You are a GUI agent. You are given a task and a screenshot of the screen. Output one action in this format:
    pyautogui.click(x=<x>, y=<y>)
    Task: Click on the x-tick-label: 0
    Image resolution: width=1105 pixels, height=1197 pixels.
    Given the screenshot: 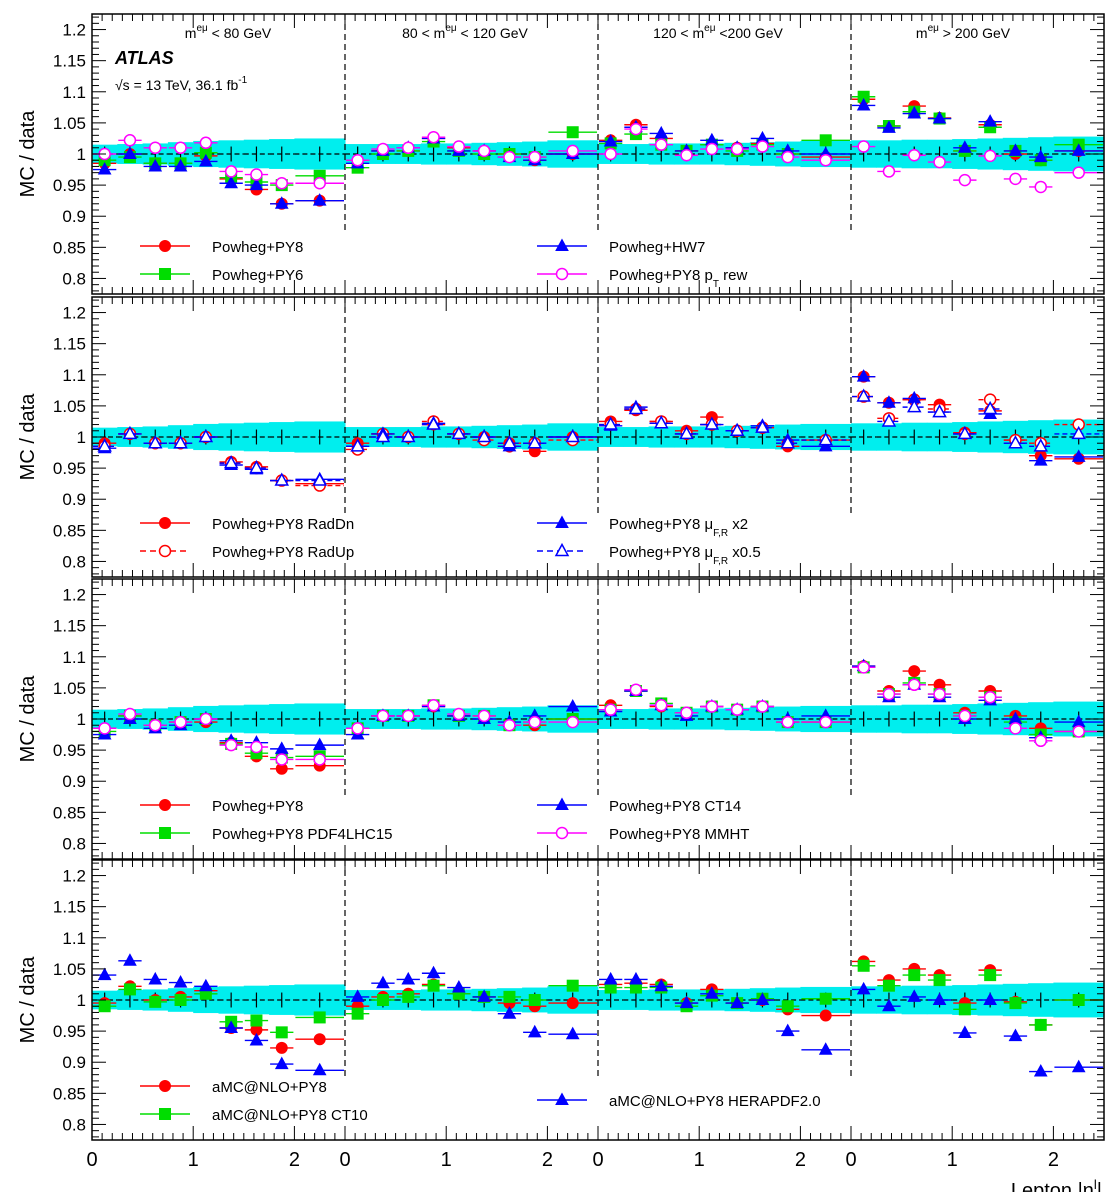 What is the action you would take?
    pyautogui.click(x=850, y=1160)
    